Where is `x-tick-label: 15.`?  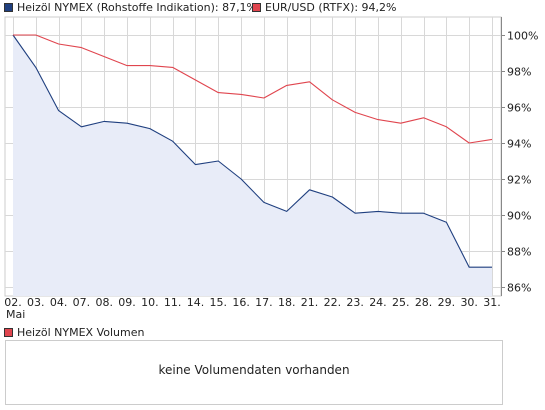
x-tick-label: 15. is located at coordinates (219, 302).